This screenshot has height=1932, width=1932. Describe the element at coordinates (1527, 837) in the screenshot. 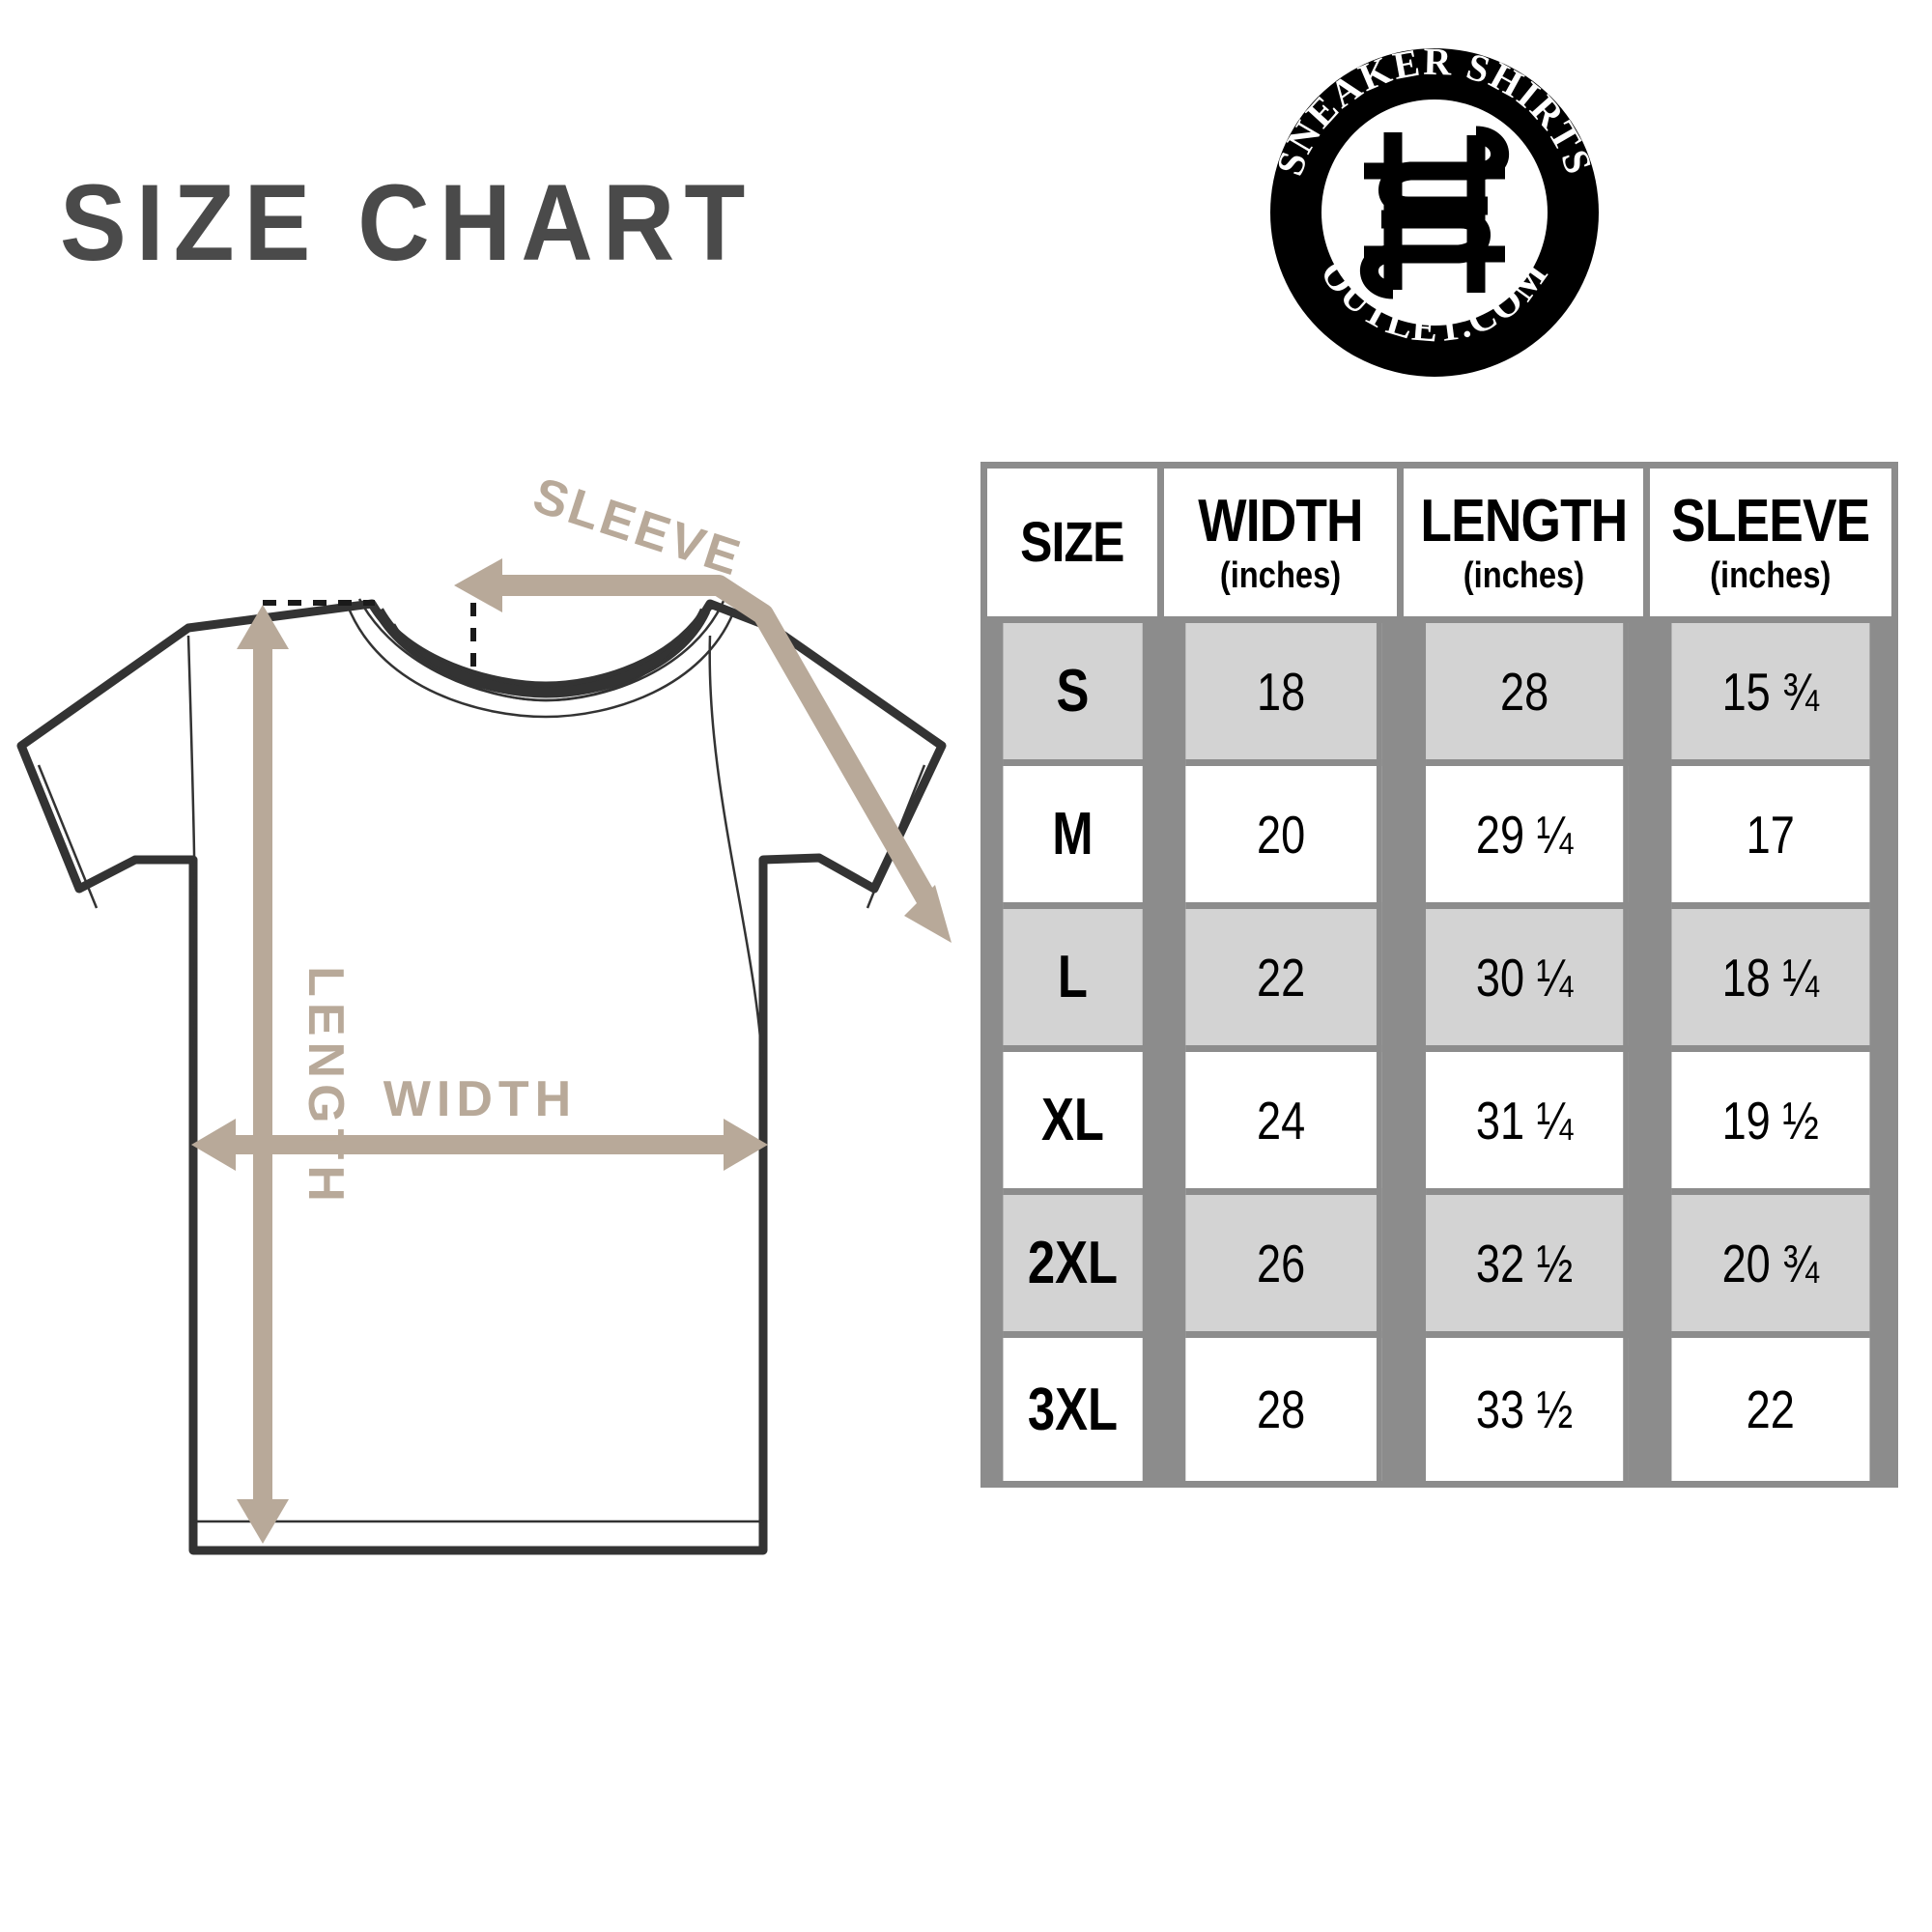

I see `cell-length: 29 ¼` at that location.